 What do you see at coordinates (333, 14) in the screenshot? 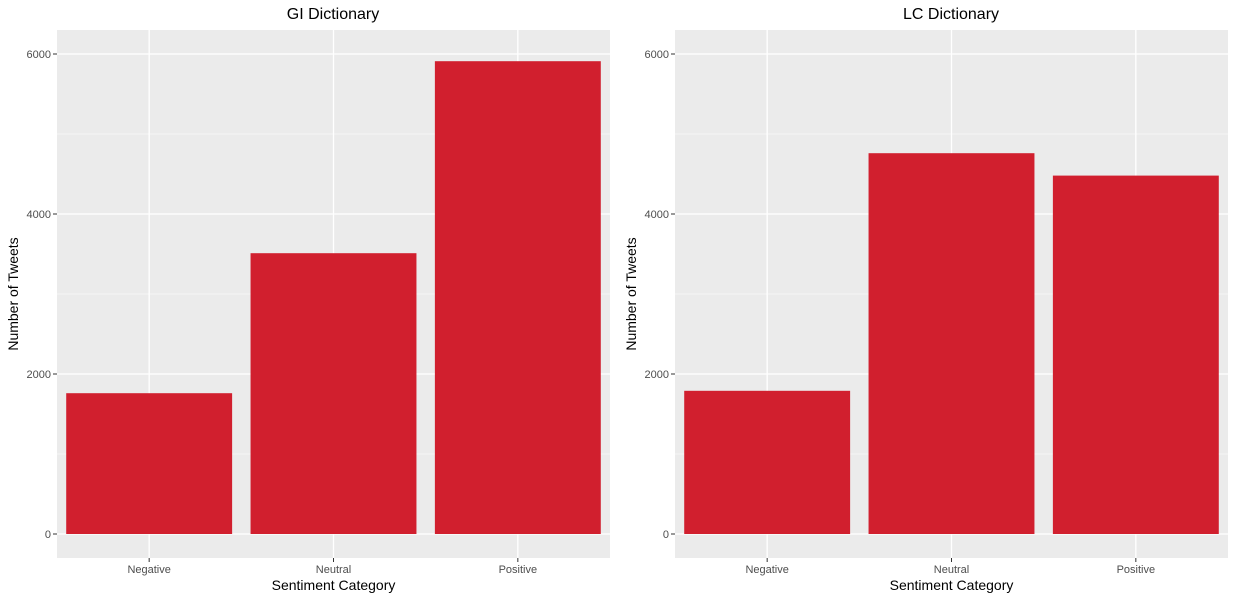
I see `chart-title: GI Dictionary` at bounding box center [333, 14].